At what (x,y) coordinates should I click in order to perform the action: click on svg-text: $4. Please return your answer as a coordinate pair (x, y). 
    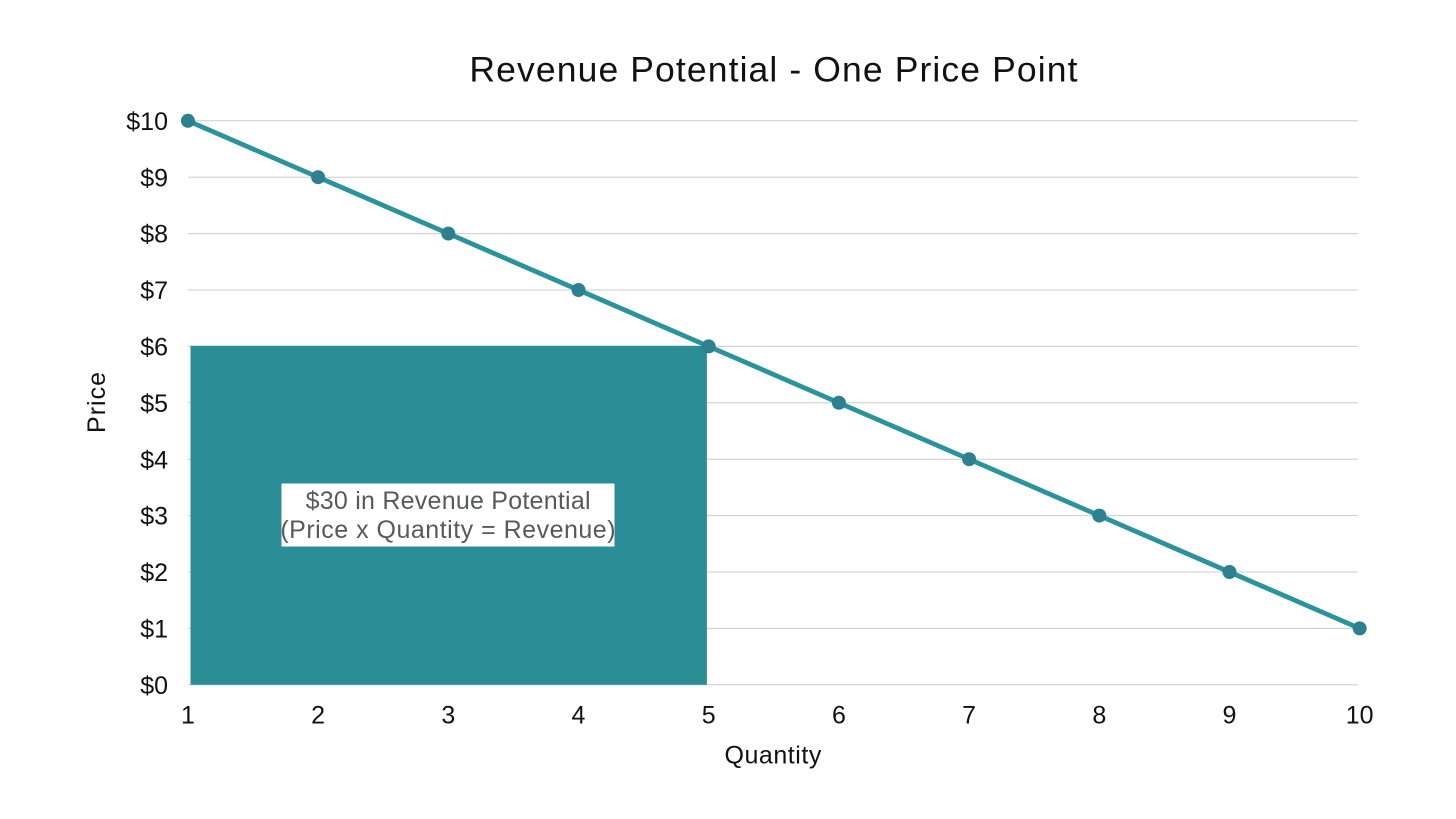
    Looking at the image, I should click on (154, 460).